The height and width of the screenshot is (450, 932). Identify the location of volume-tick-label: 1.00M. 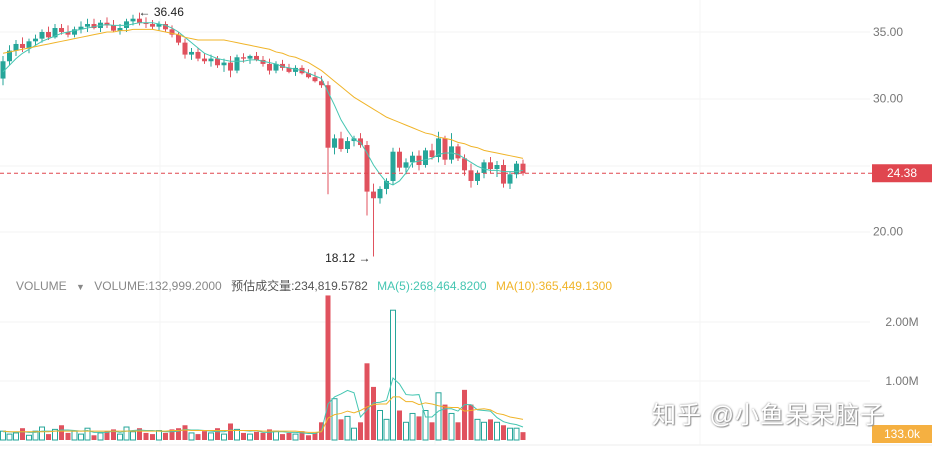
(901, 381).